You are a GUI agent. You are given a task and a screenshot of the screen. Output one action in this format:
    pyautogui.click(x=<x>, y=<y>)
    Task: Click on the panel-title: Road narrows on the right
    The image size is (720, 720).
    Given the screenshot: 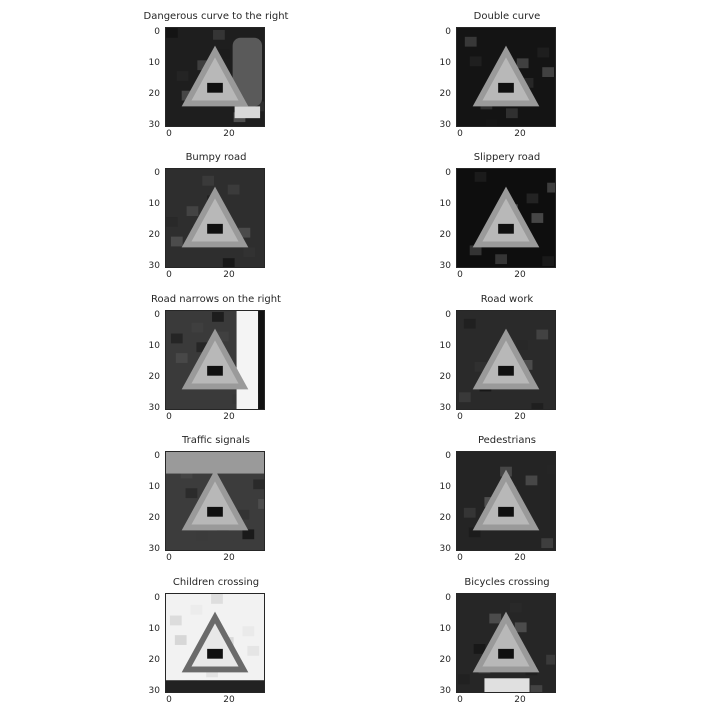 What is the action you would take?
    pyautogui.click(x=216, y=299)
    